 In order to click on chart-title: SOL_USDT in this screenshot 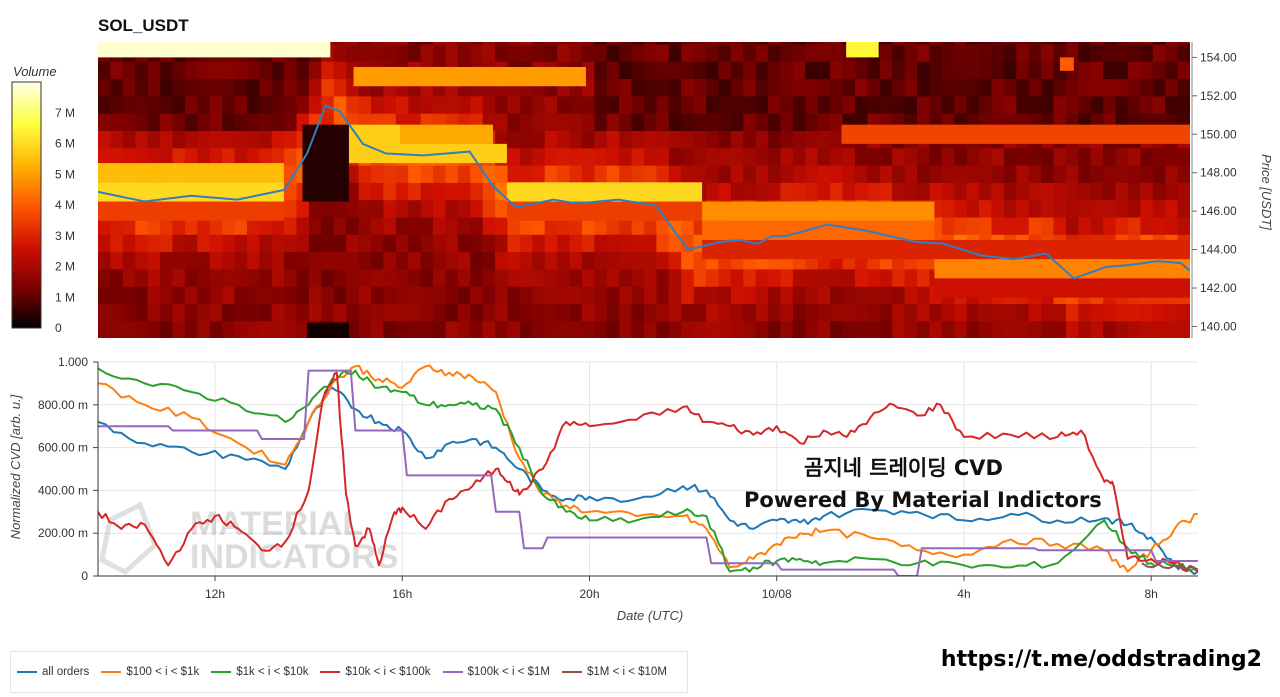, I will do `click(143, 25)`.